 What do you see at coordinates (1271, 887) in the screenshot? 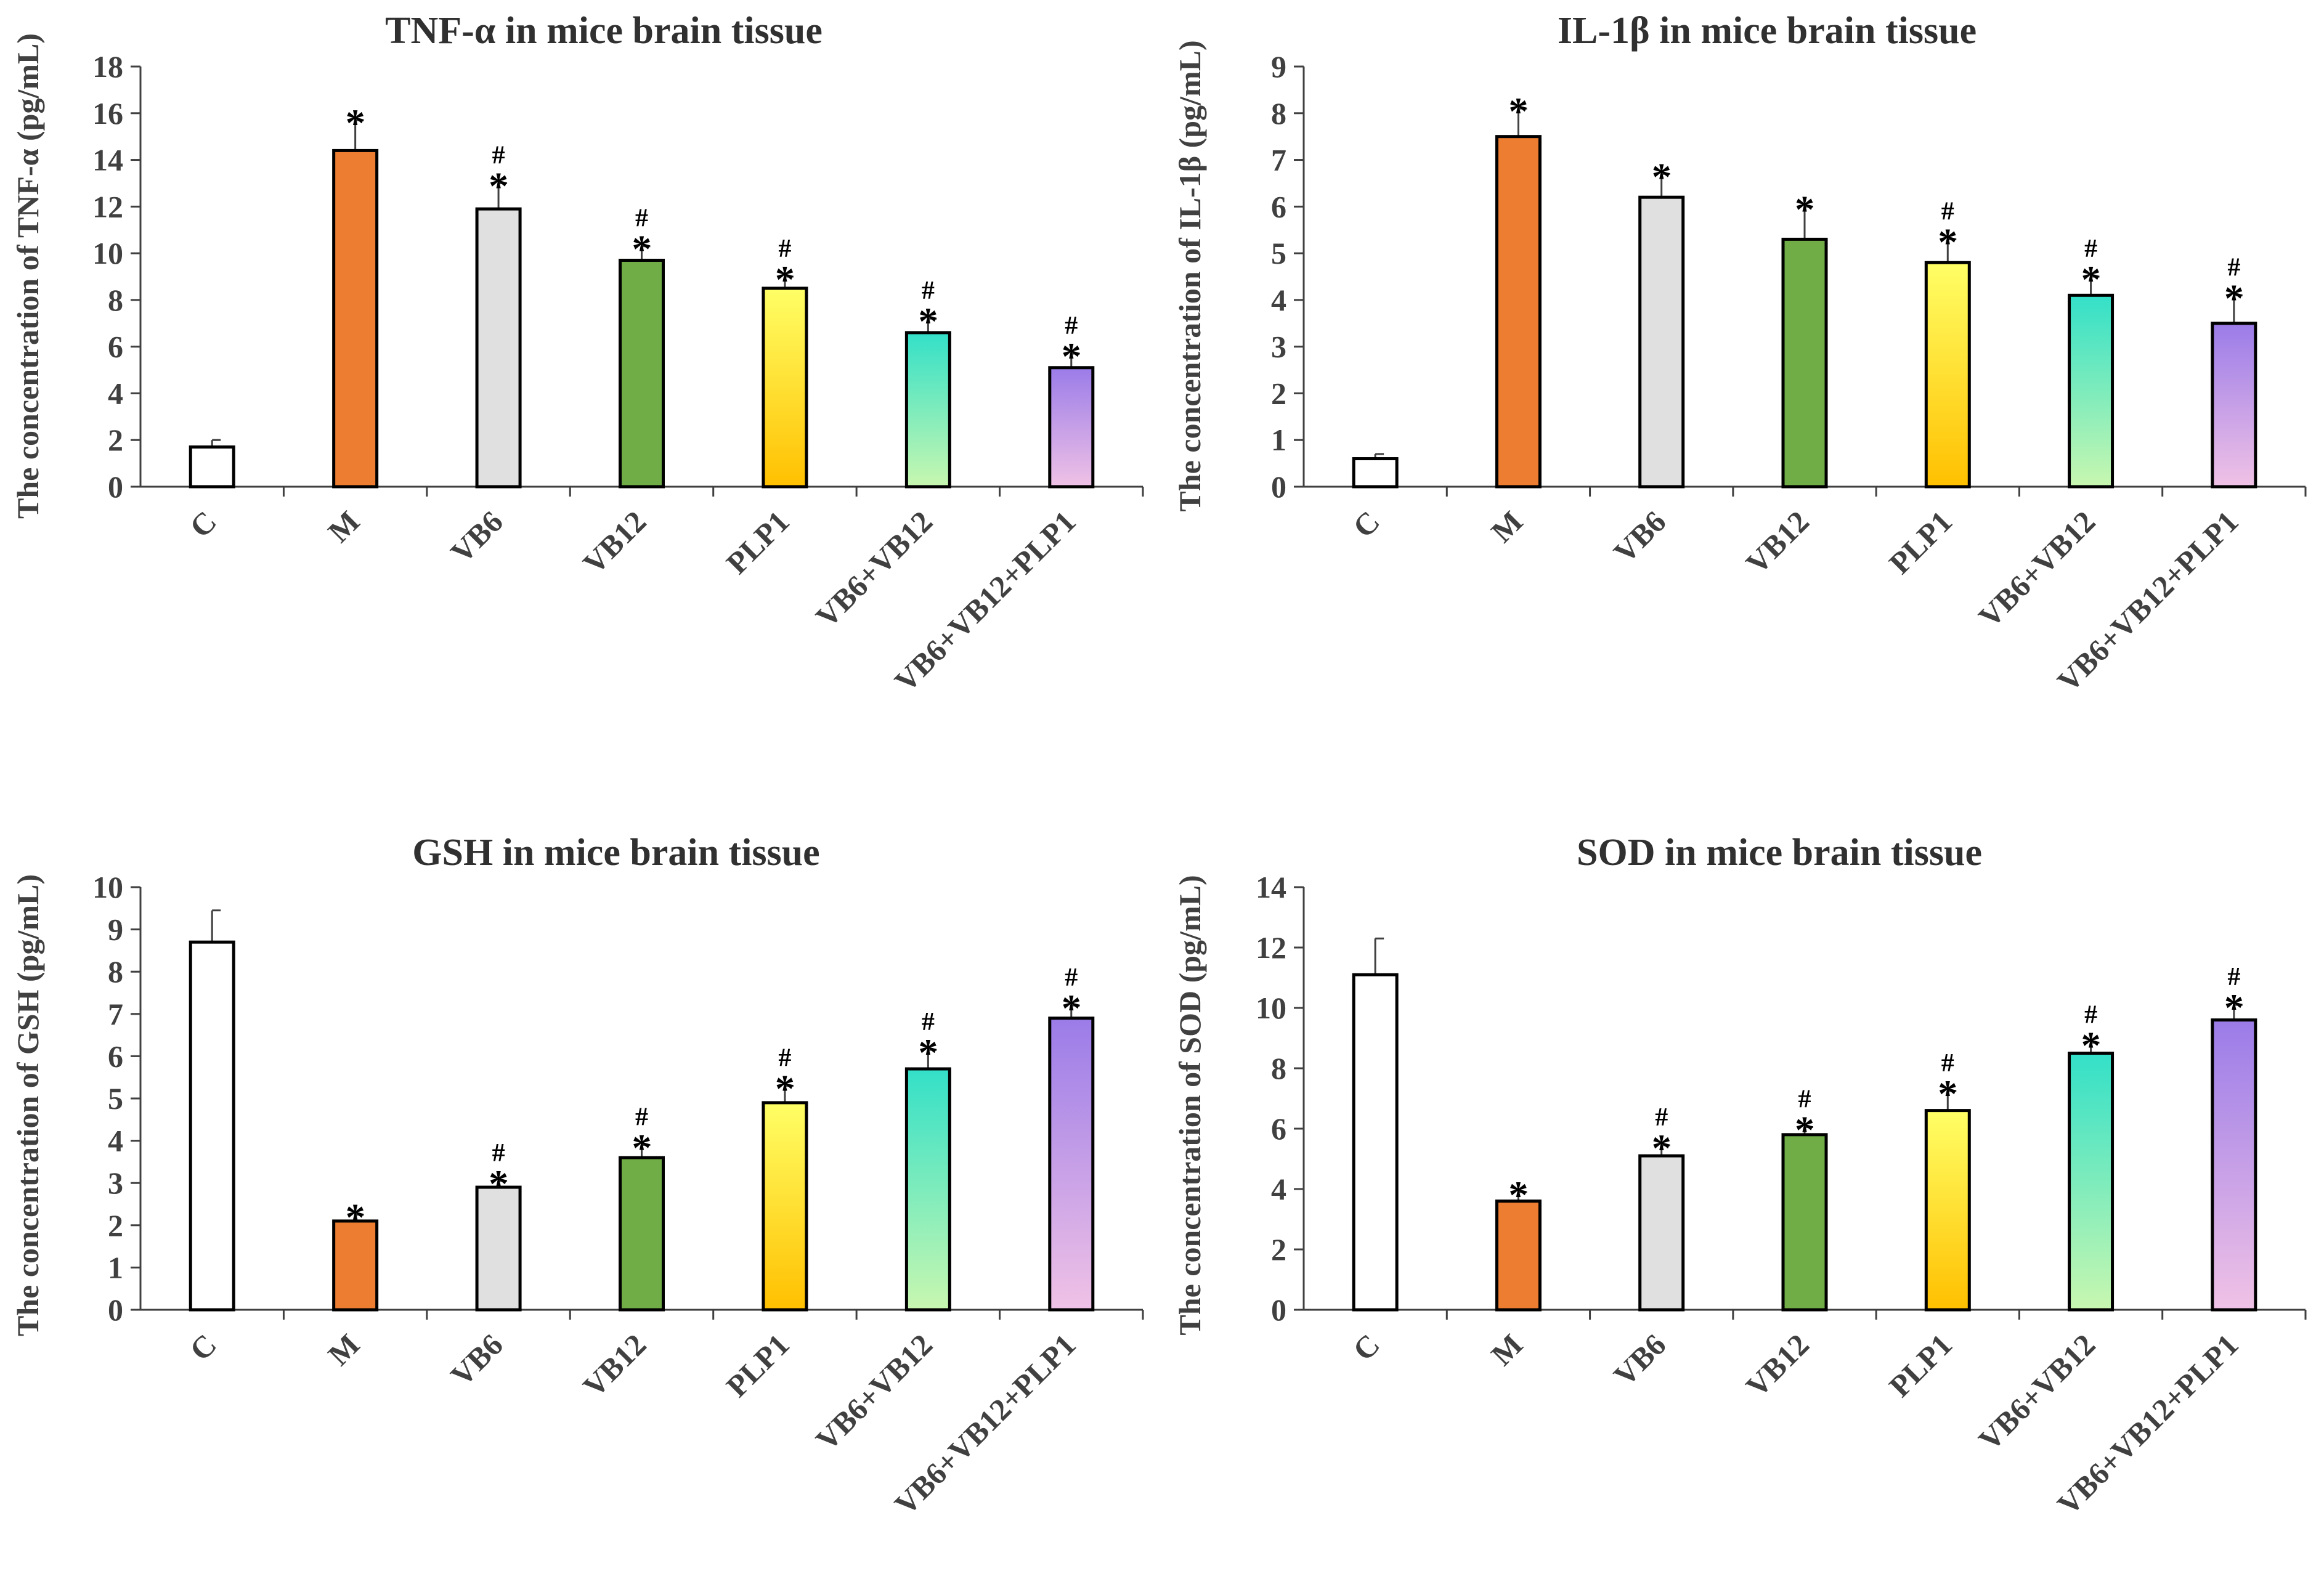
I see `y-tick-label: 14` at bounding box center [1271, 887].